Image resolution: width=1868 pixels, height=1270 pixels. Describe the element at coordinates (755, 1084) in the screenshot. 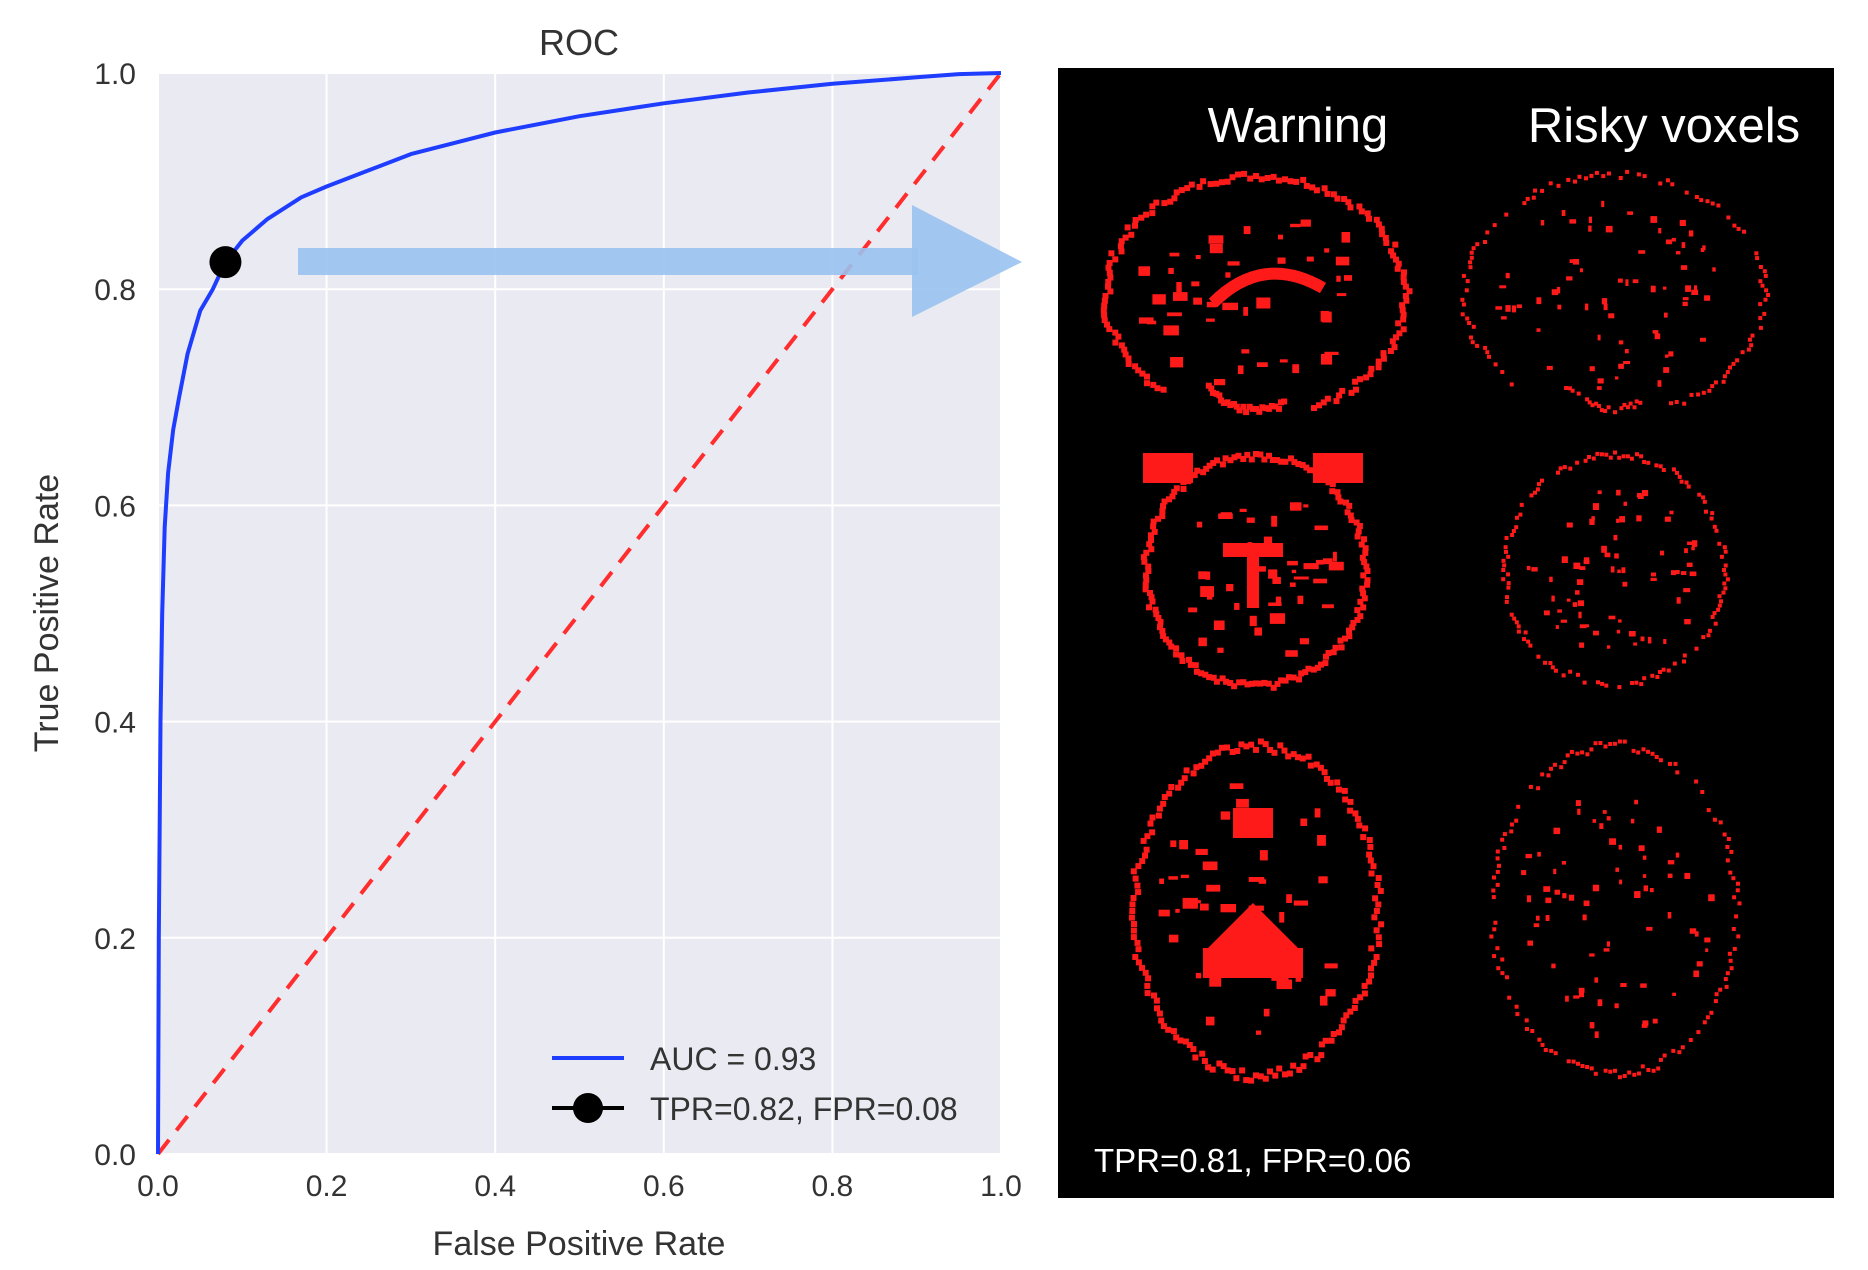

I see `legend: AUC = 0.93 TPR=0.82, FPR=0.08` at that location.